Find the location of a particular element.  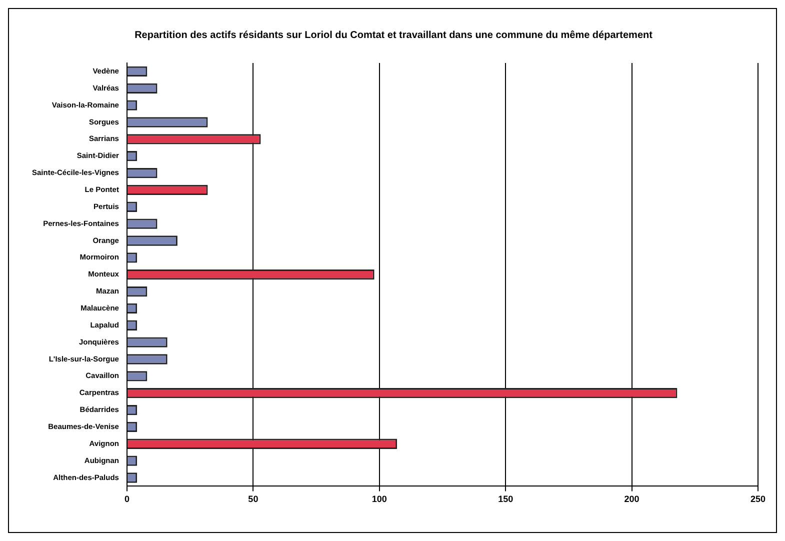

x-tick-label: 0 is located at coordinates (127, 499).